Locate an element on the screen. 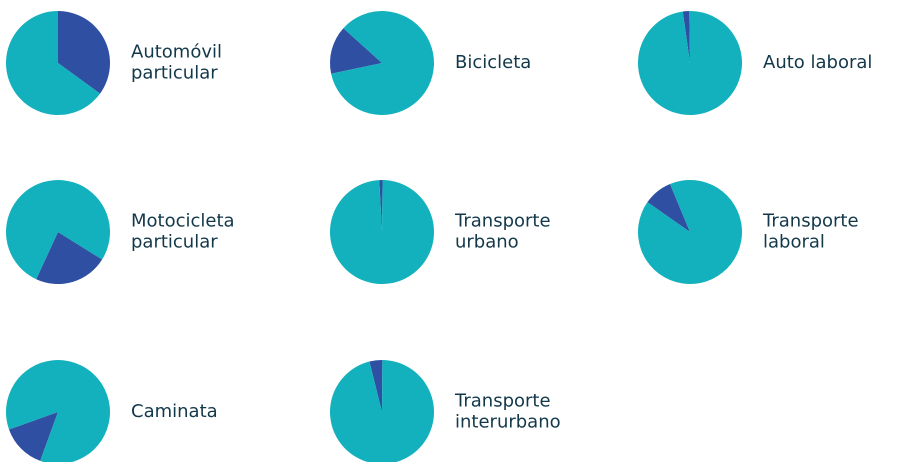  pie-label: urbano is located at coordinates (487, 242).